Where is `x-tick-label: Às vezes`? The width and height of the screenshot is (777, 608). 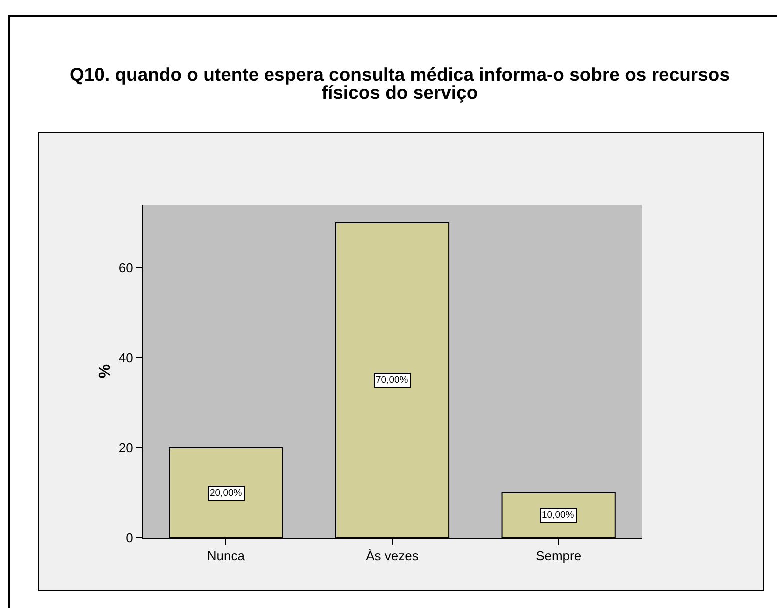 x-tick-label: Às vezes is located at coordinates (393, 556).